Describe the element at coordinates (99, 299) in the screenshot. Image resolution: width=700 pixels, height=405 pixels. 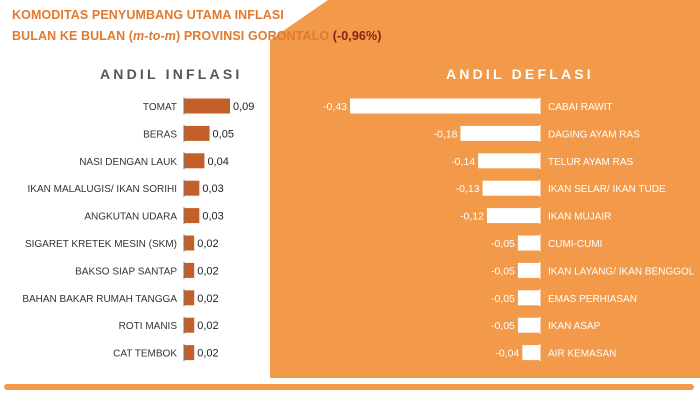
I see `inflation-category-label: BAHAN BAKAR RUMAH TANGGA` at that location.